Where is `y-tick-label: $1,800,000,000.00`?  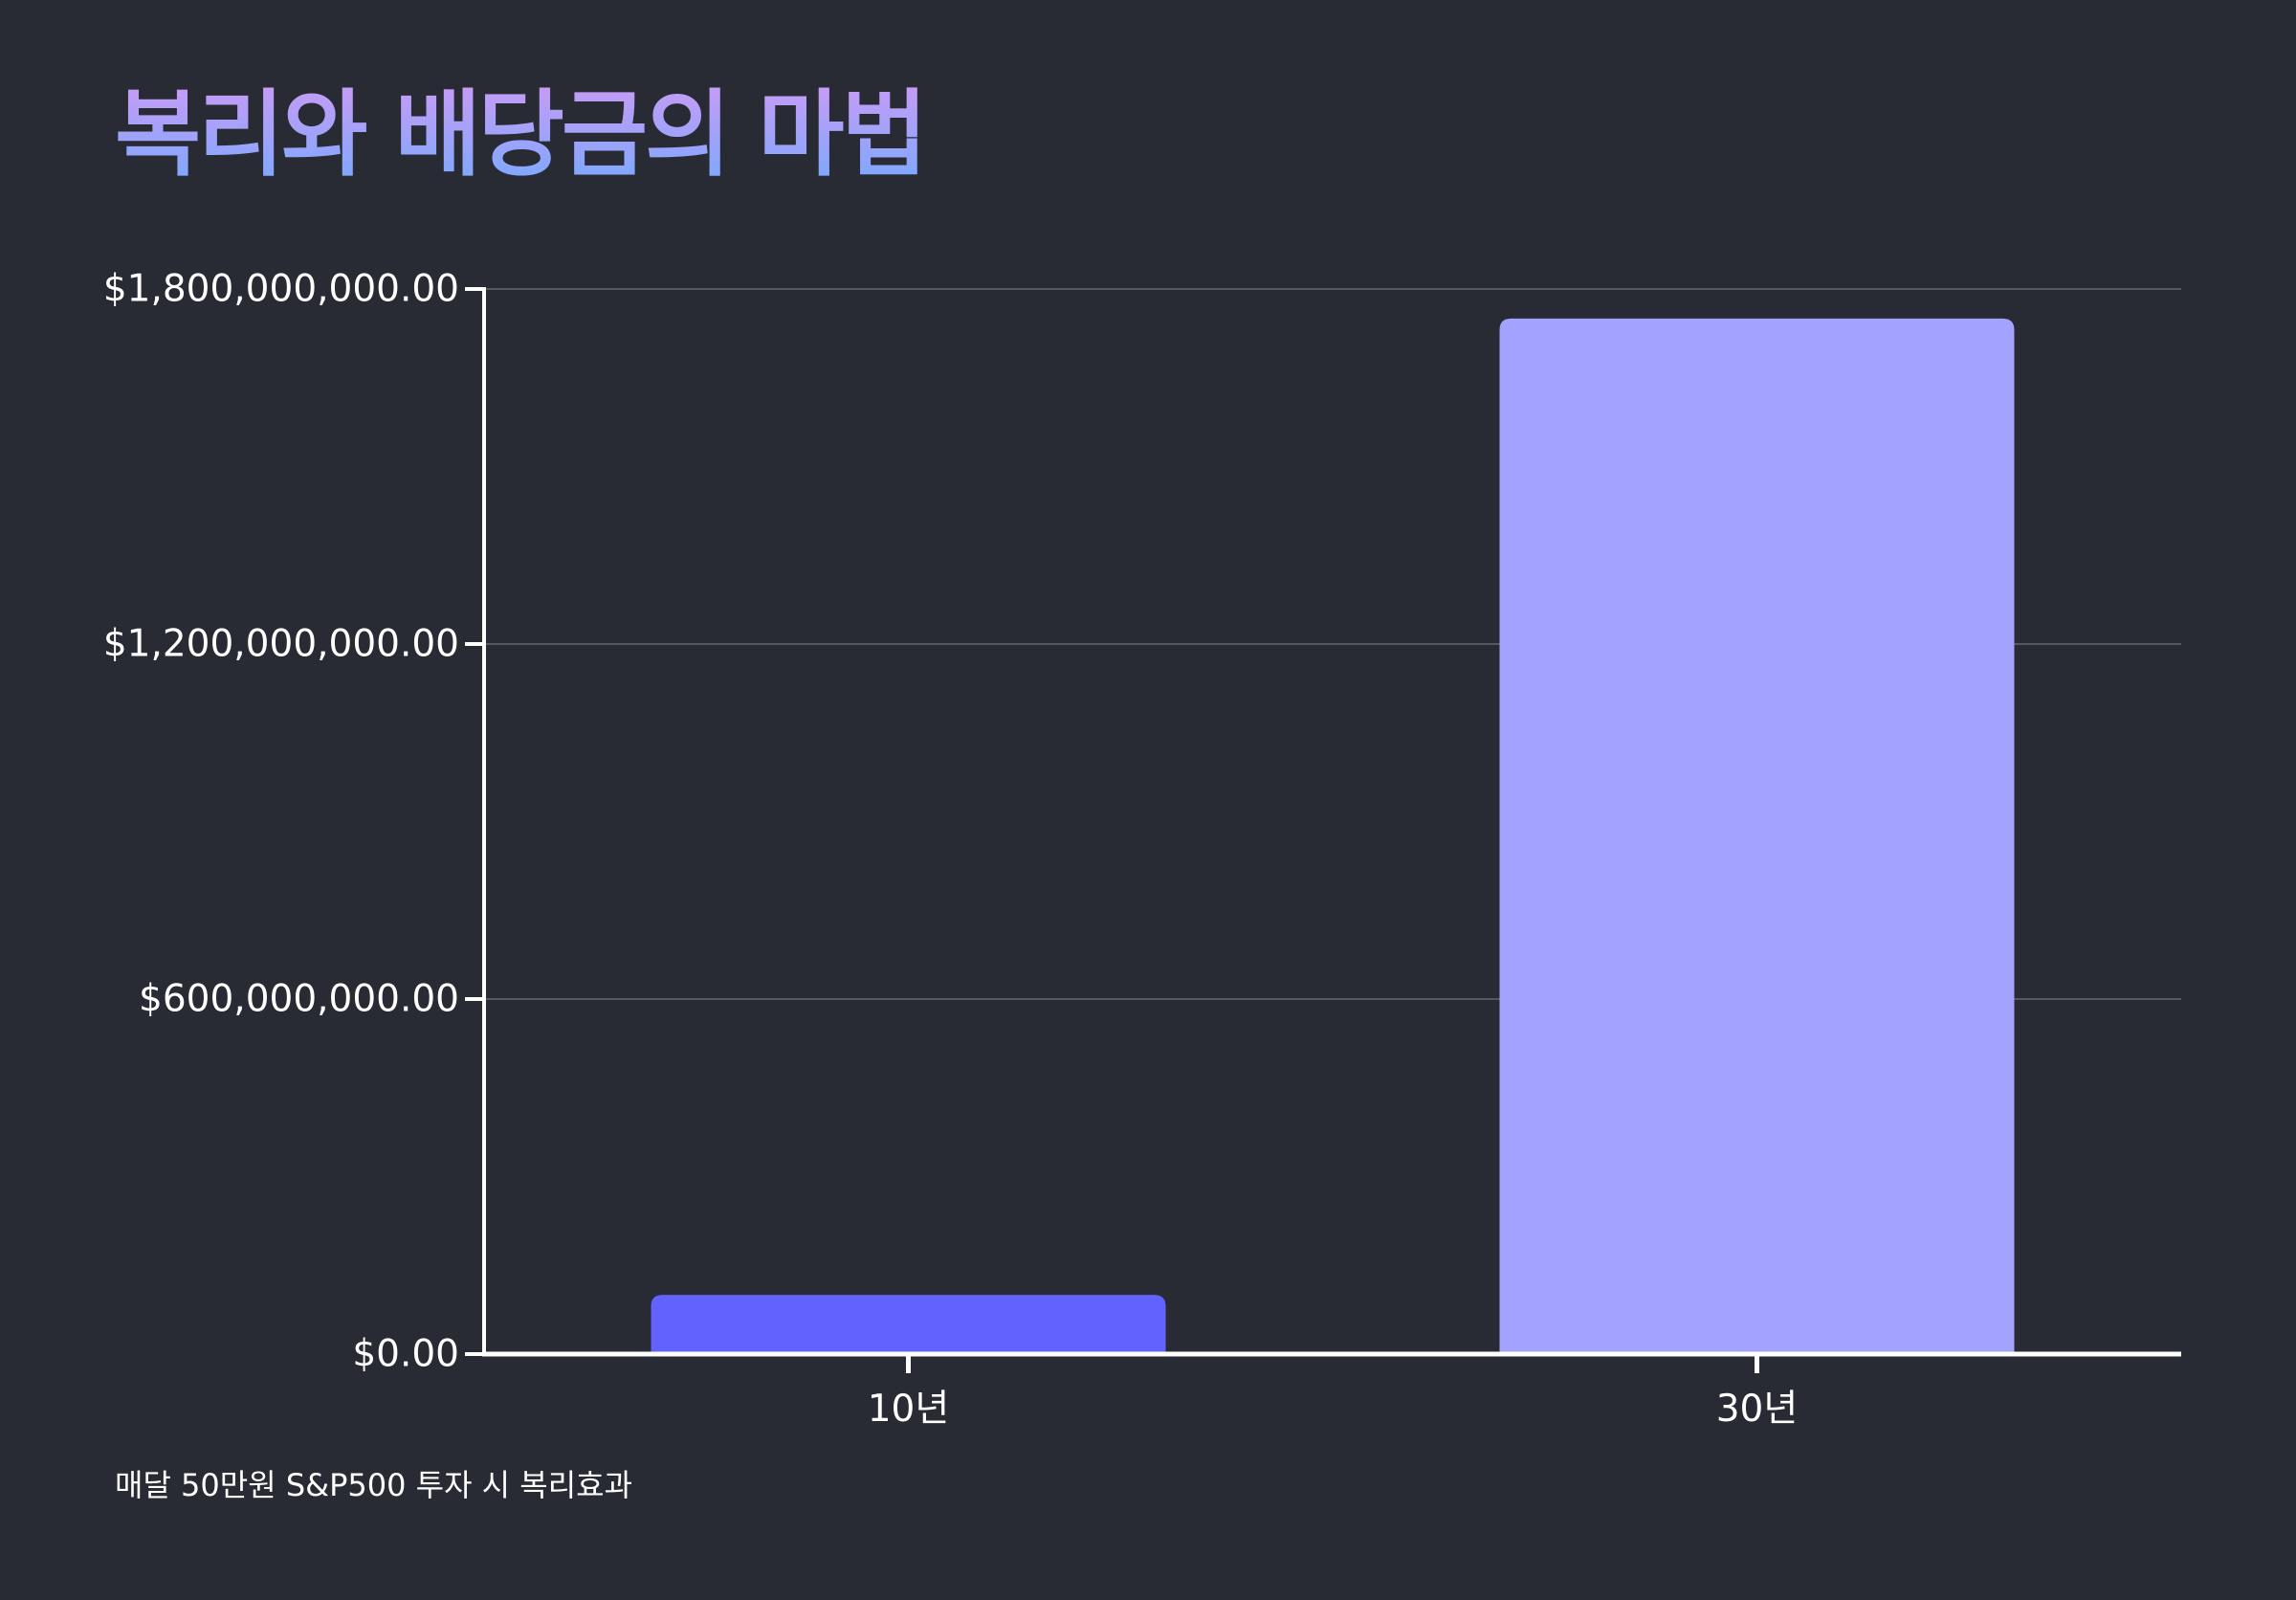
y-tick-label: $1,800,000,000.00 is located at coordinates (281, 289).